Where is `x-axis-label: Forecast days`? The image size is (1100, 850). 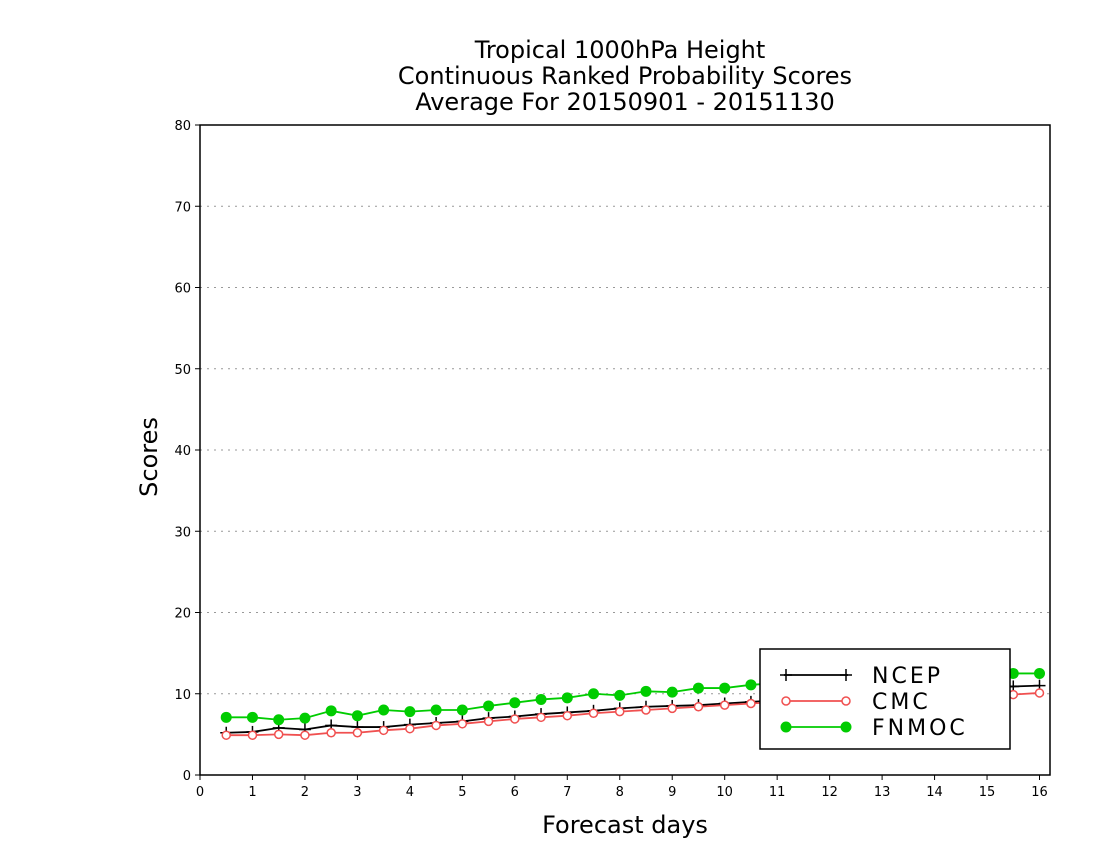 x-axis-label: Forecast days is located at coordinates (625, 825).